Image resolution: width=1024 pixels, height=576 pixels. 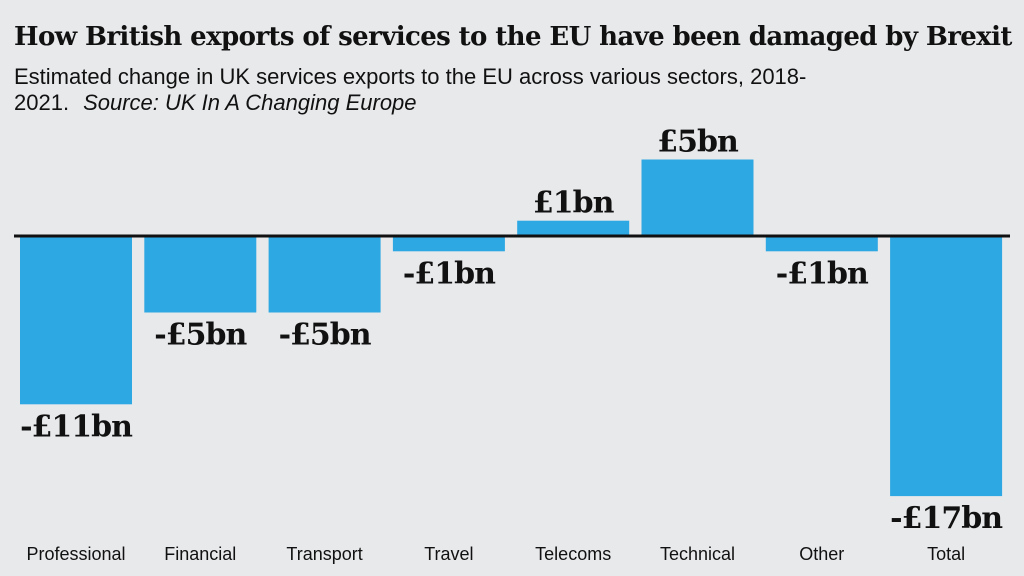 What do you see at coordinates (76, 320) in the screenshot?
I see `bar-professional` at bounding box center [76, 320].